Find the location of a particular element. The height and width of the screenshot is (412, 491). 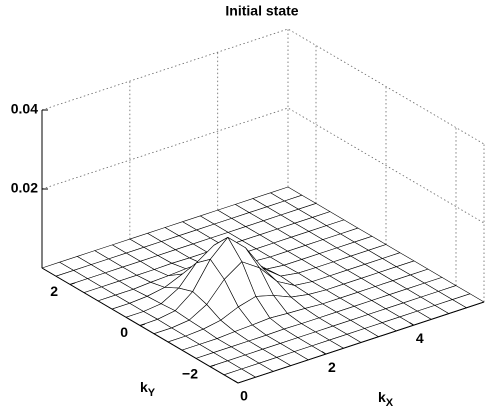

y-label-base: k is located at coordinates (144, 387).